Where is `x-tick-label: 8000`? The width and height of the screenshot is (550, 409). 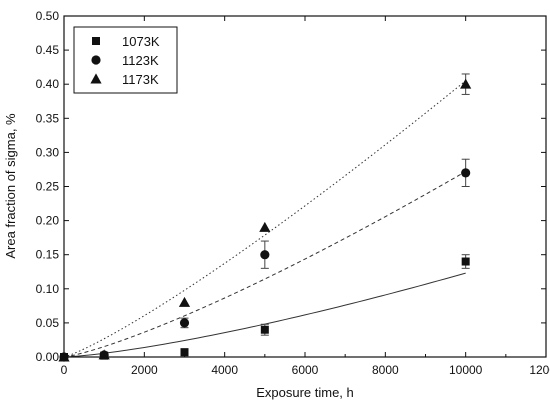
x-tick-label: 8000 is located at coordinates (385, 370).